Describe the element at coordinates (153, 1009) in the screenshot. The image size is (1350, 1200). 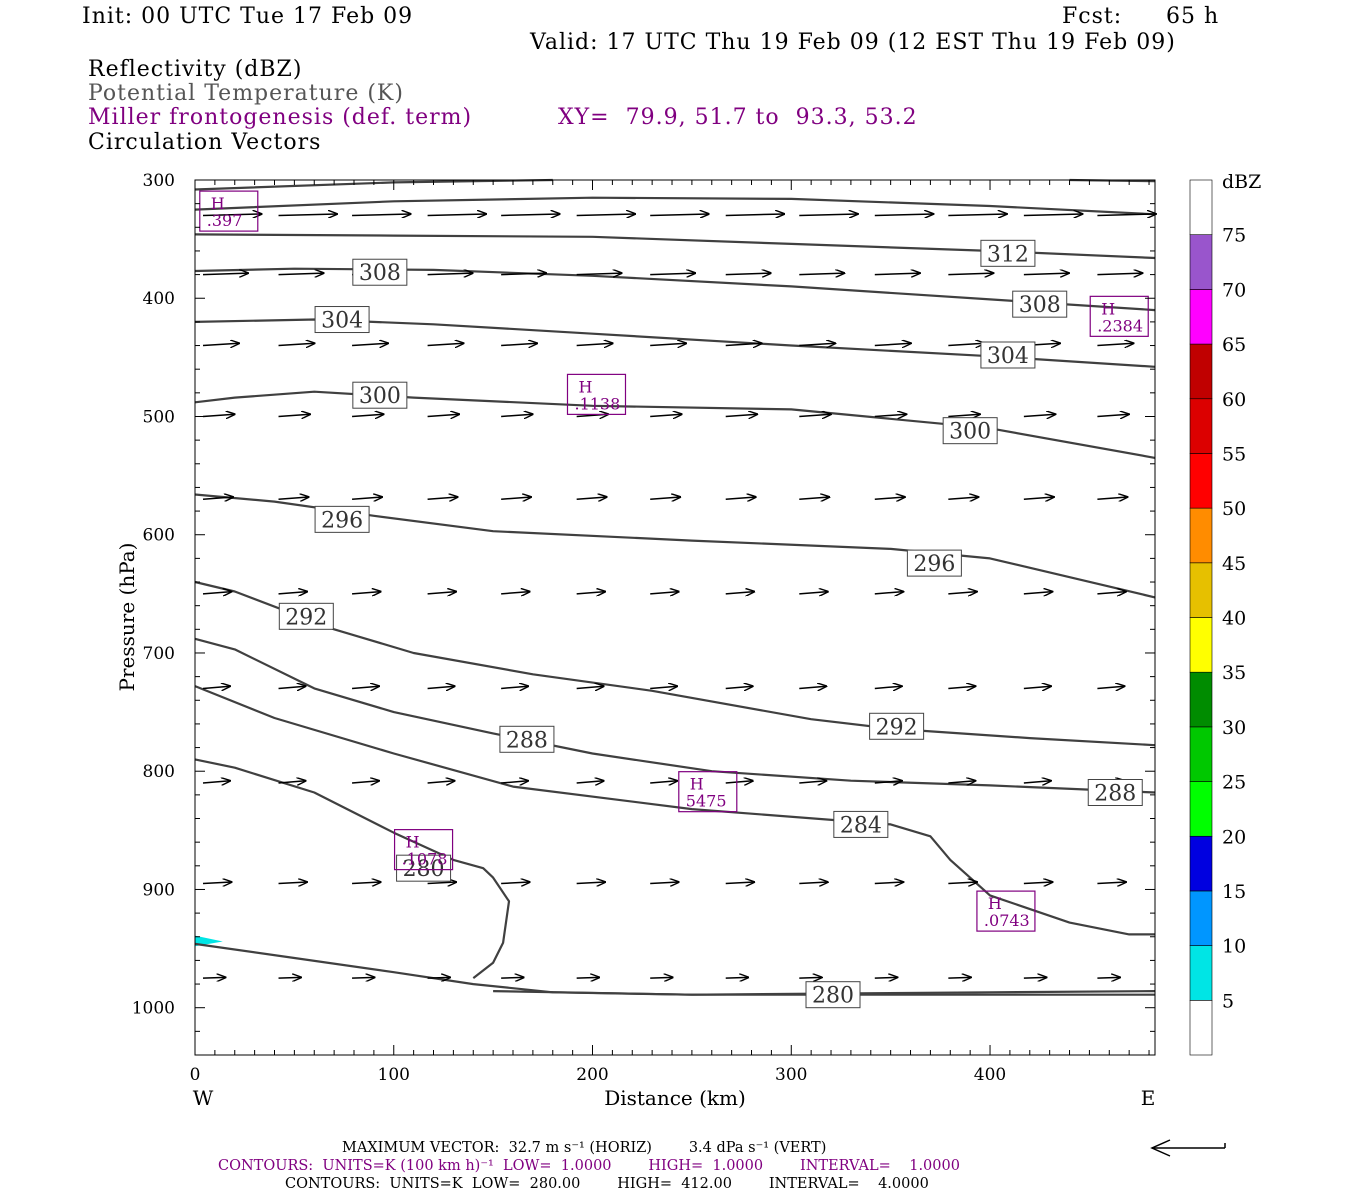
I see `y-tick-label: 1000` at that location.